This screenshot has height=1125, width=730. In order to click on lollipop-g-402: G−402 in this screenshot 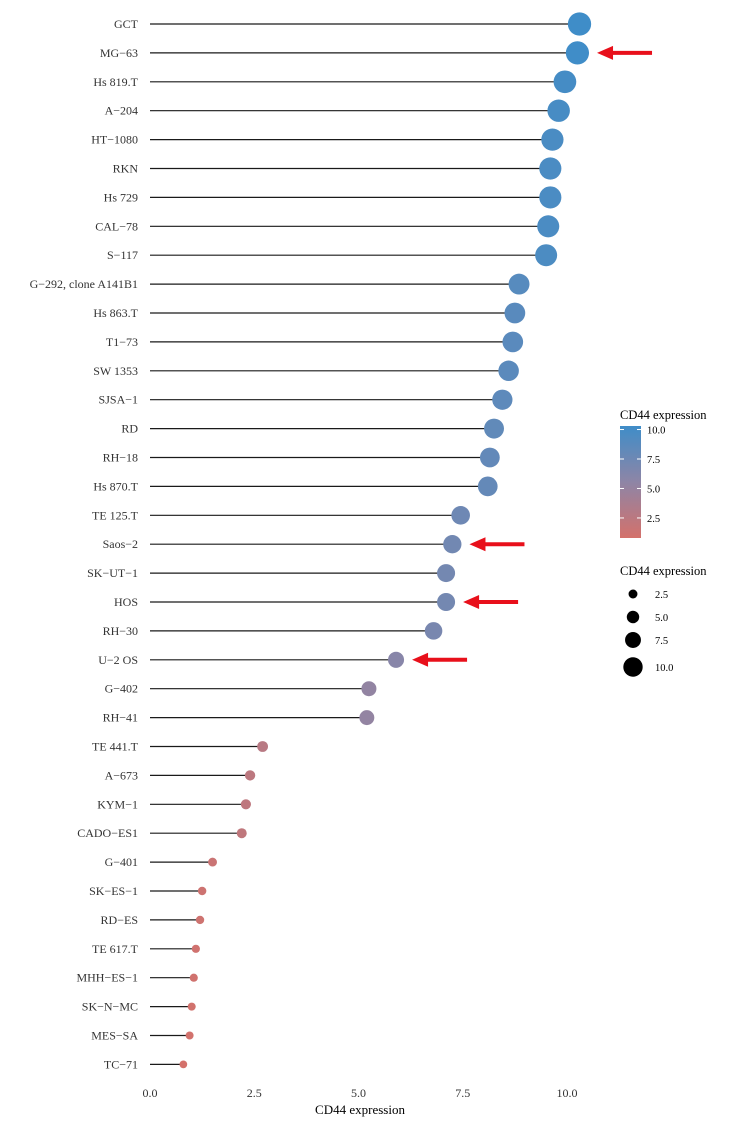, I will do `click(241, 689)`.